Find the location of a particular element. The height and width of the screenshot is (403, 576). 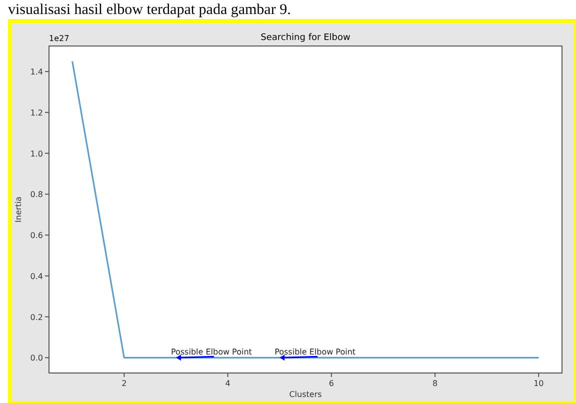

y-tick-label: 1.0 is located at coordinates (36, 153).